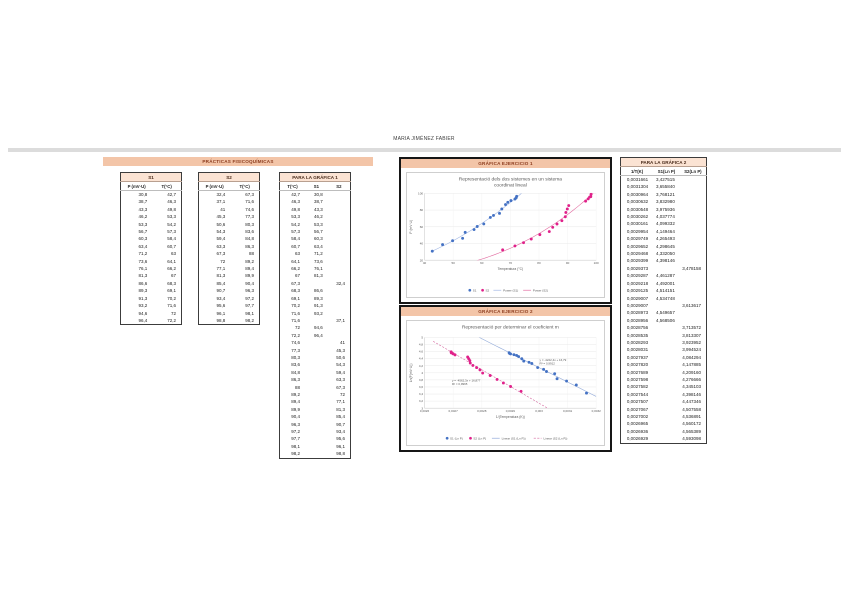  Describe the element at coordinates (637, 291) in the screenshot. I see `table-cell: 0,0029125` at that location.